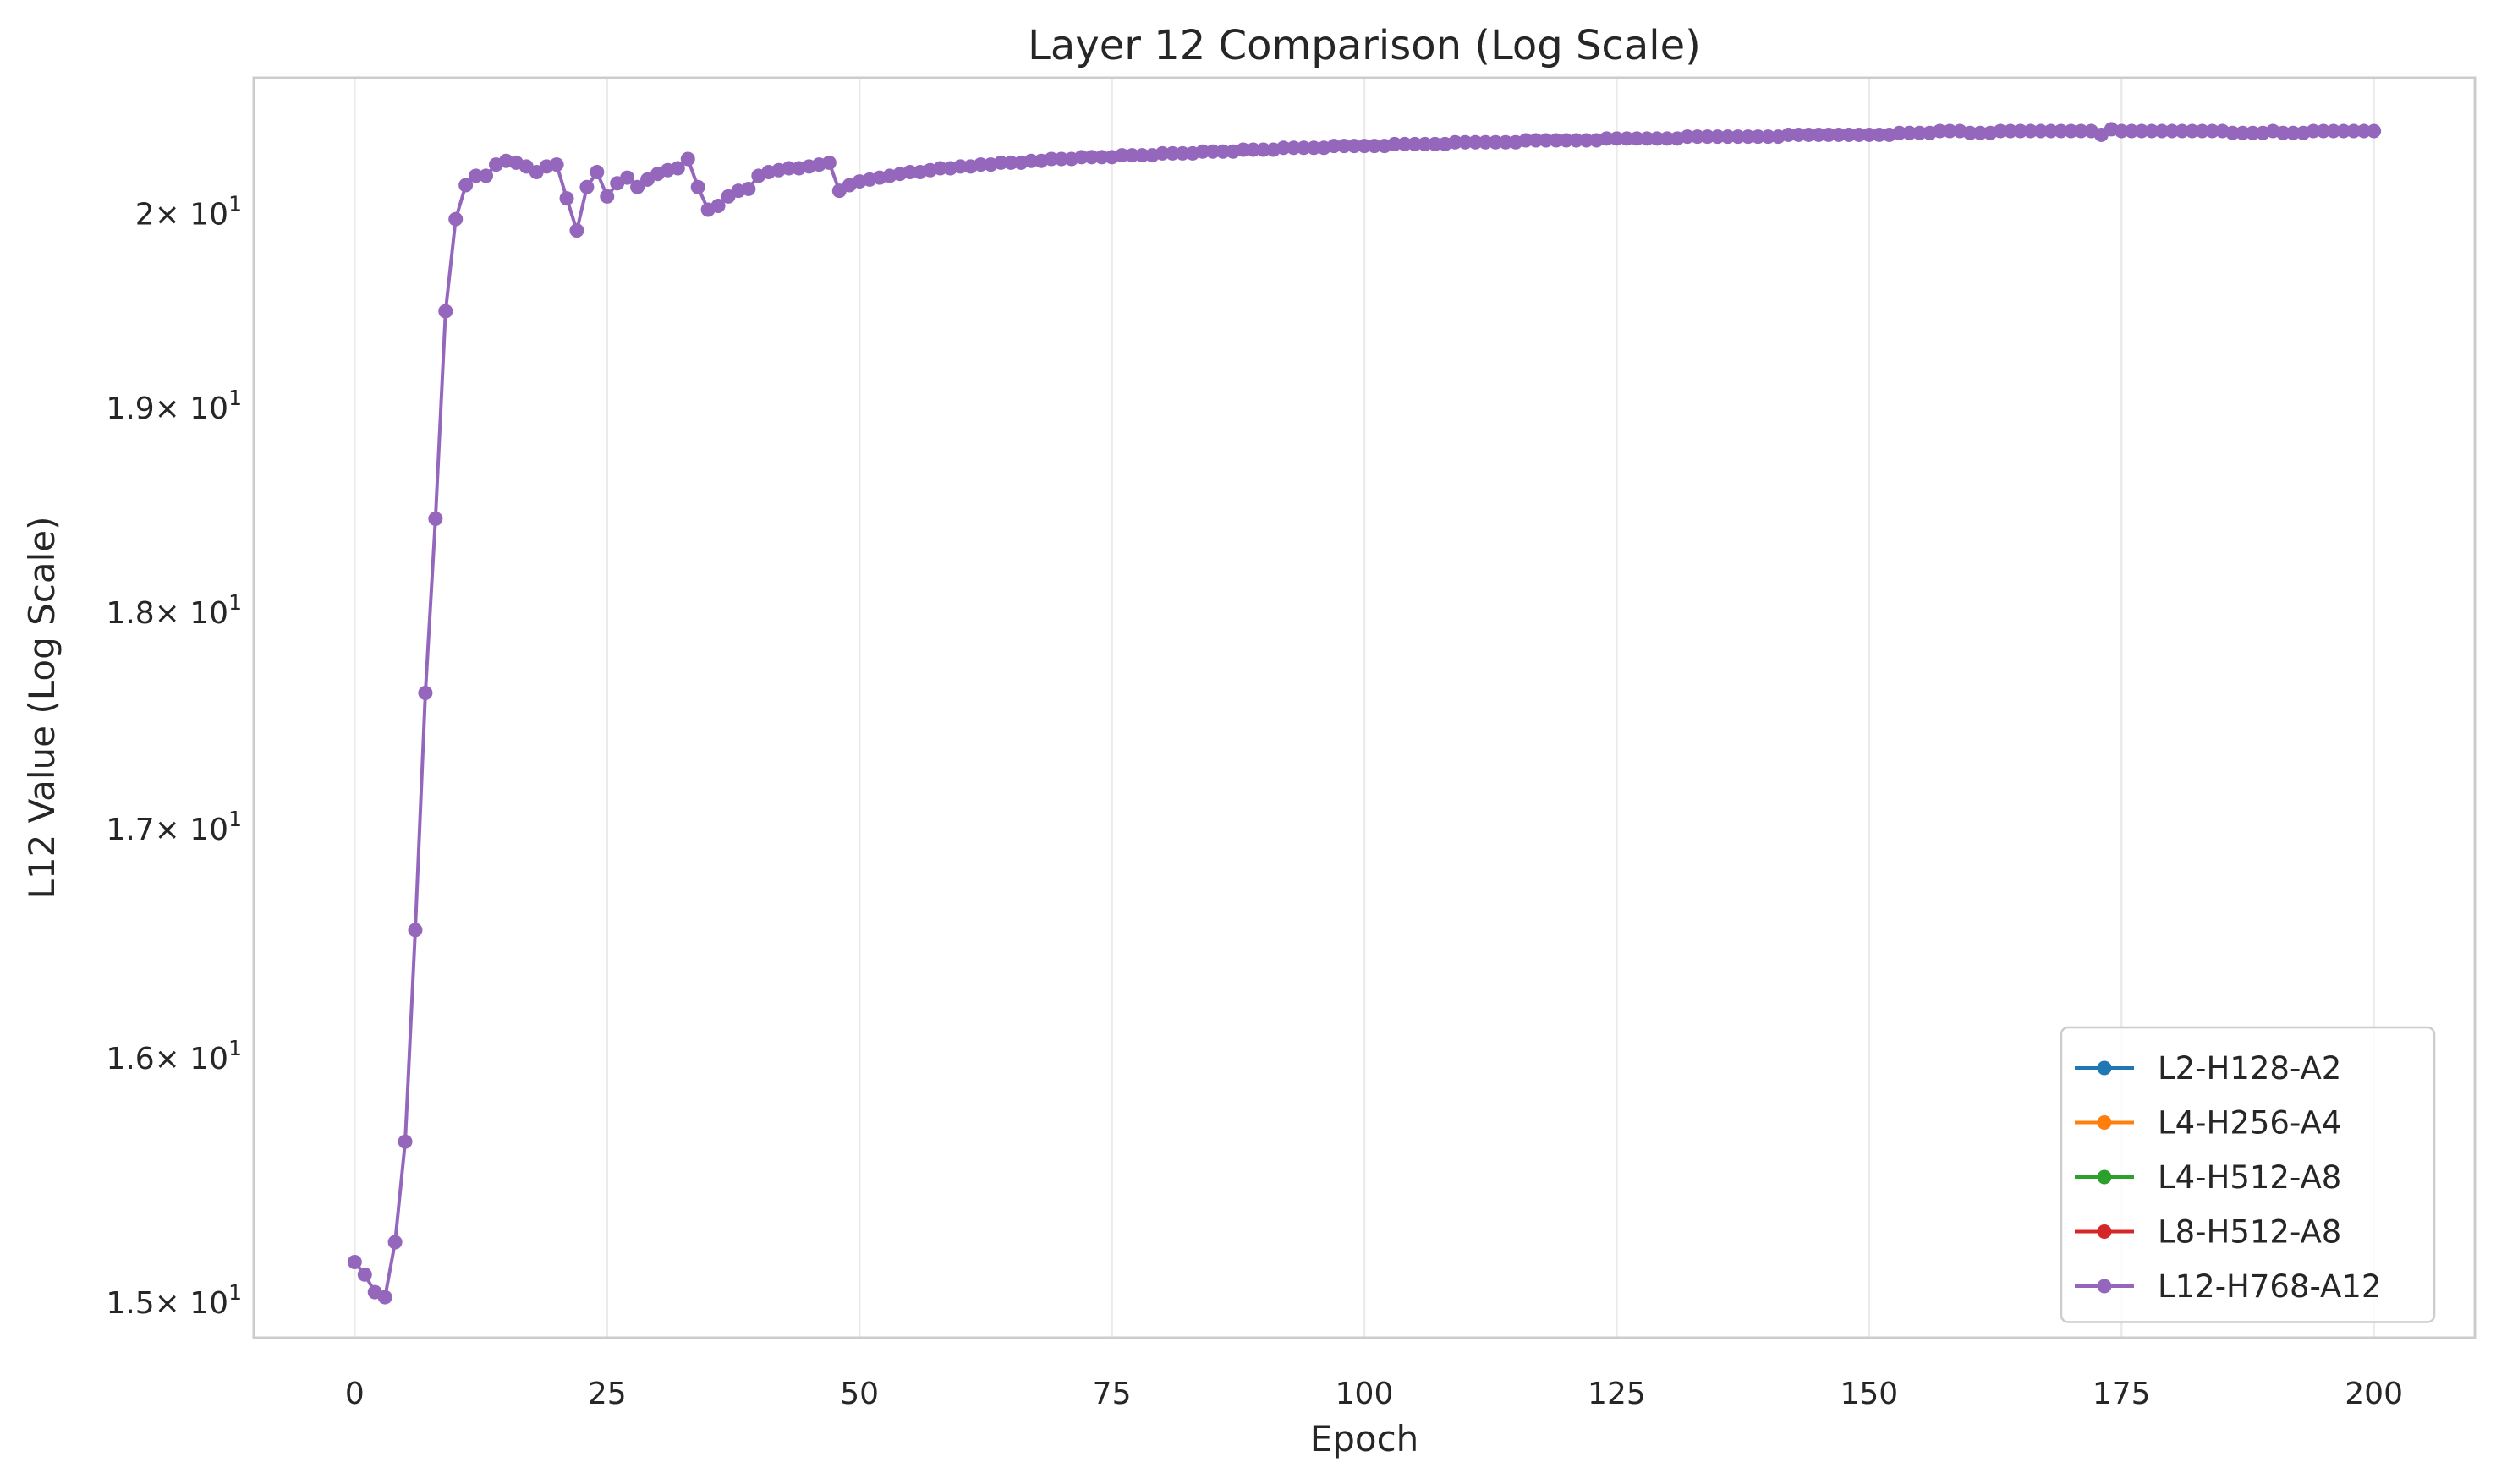  Describe the element at coordinates (2250, 1177) in the screenshot. I see `legend-label: L4-H512-A8` at that location.